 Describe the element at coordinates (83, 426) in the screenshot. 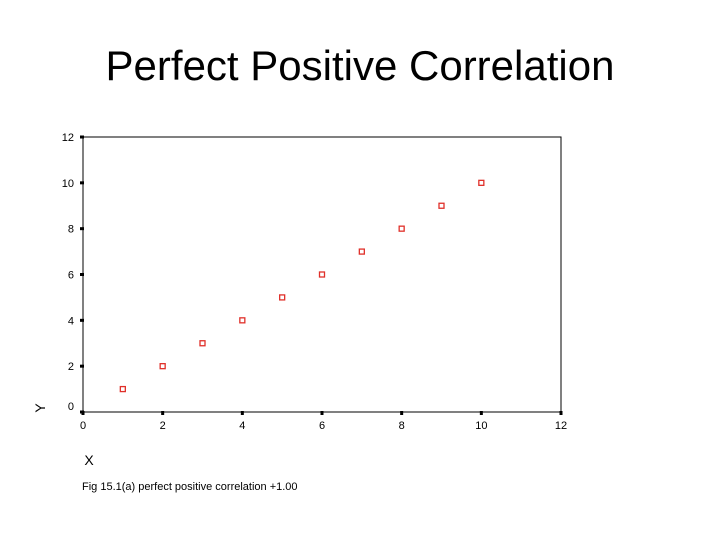

I see `x-tick-label: 0` at that location.